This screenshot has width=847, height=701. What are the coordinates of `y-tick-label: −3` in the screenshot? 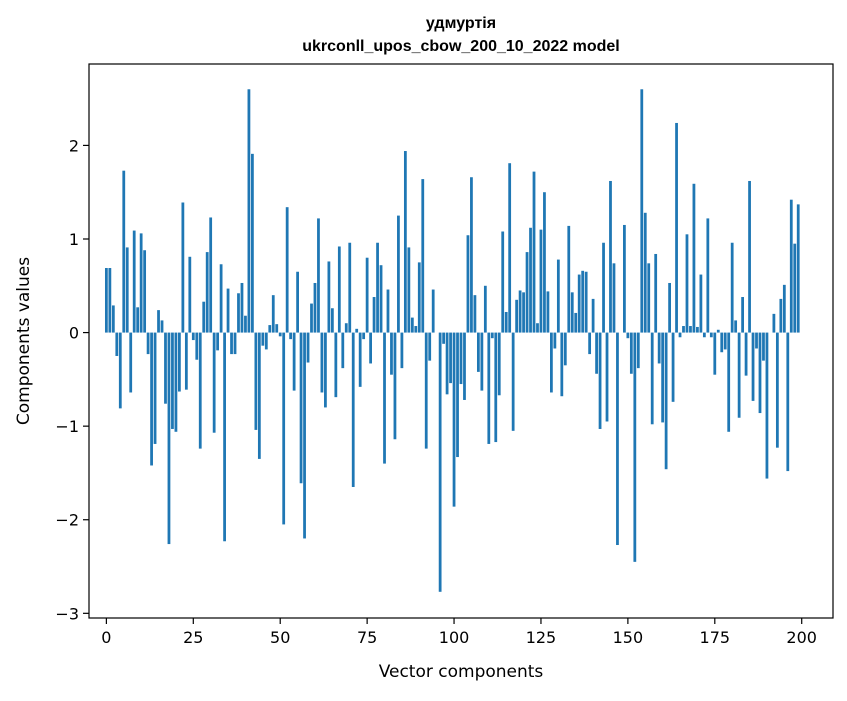 It's located at (67, 613).